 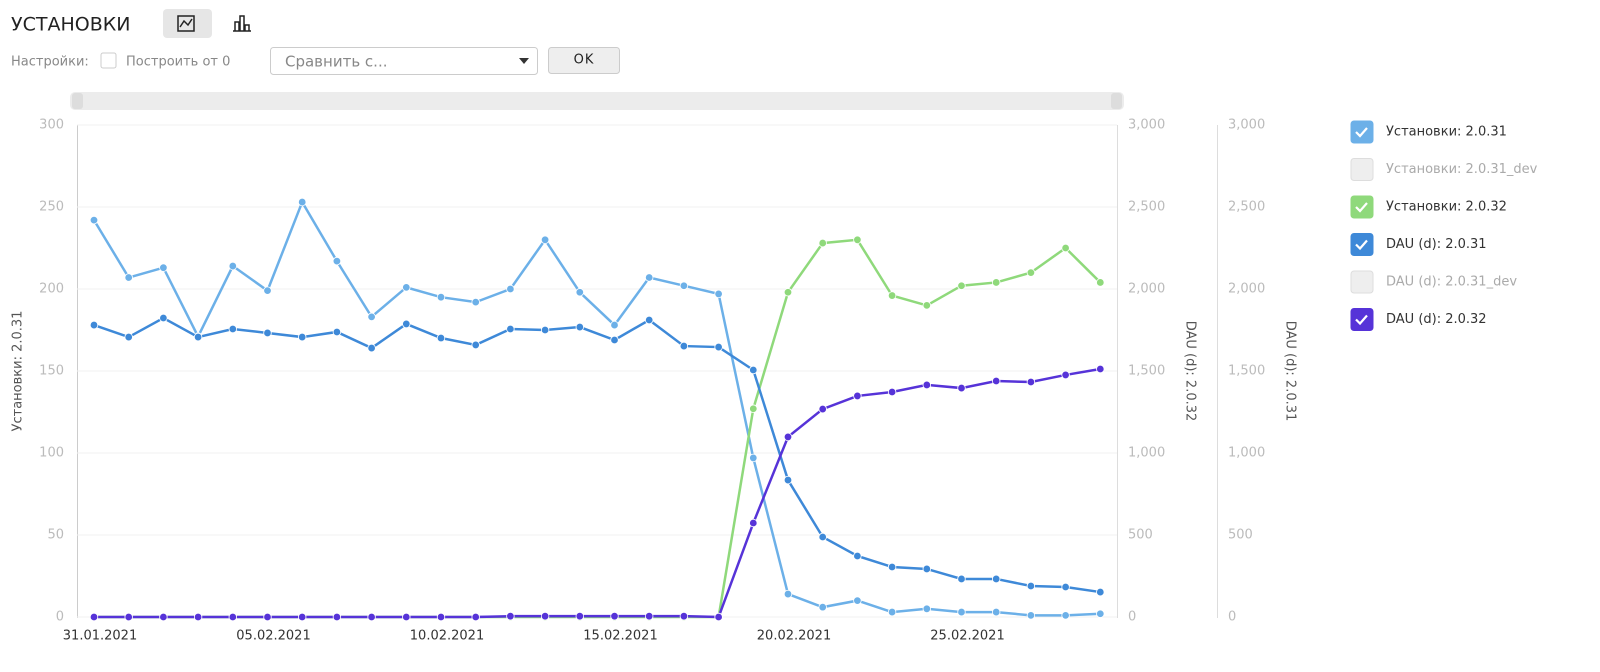 I want to click on x-tick-label: 15.02.2021, so click(x=620, y=636).